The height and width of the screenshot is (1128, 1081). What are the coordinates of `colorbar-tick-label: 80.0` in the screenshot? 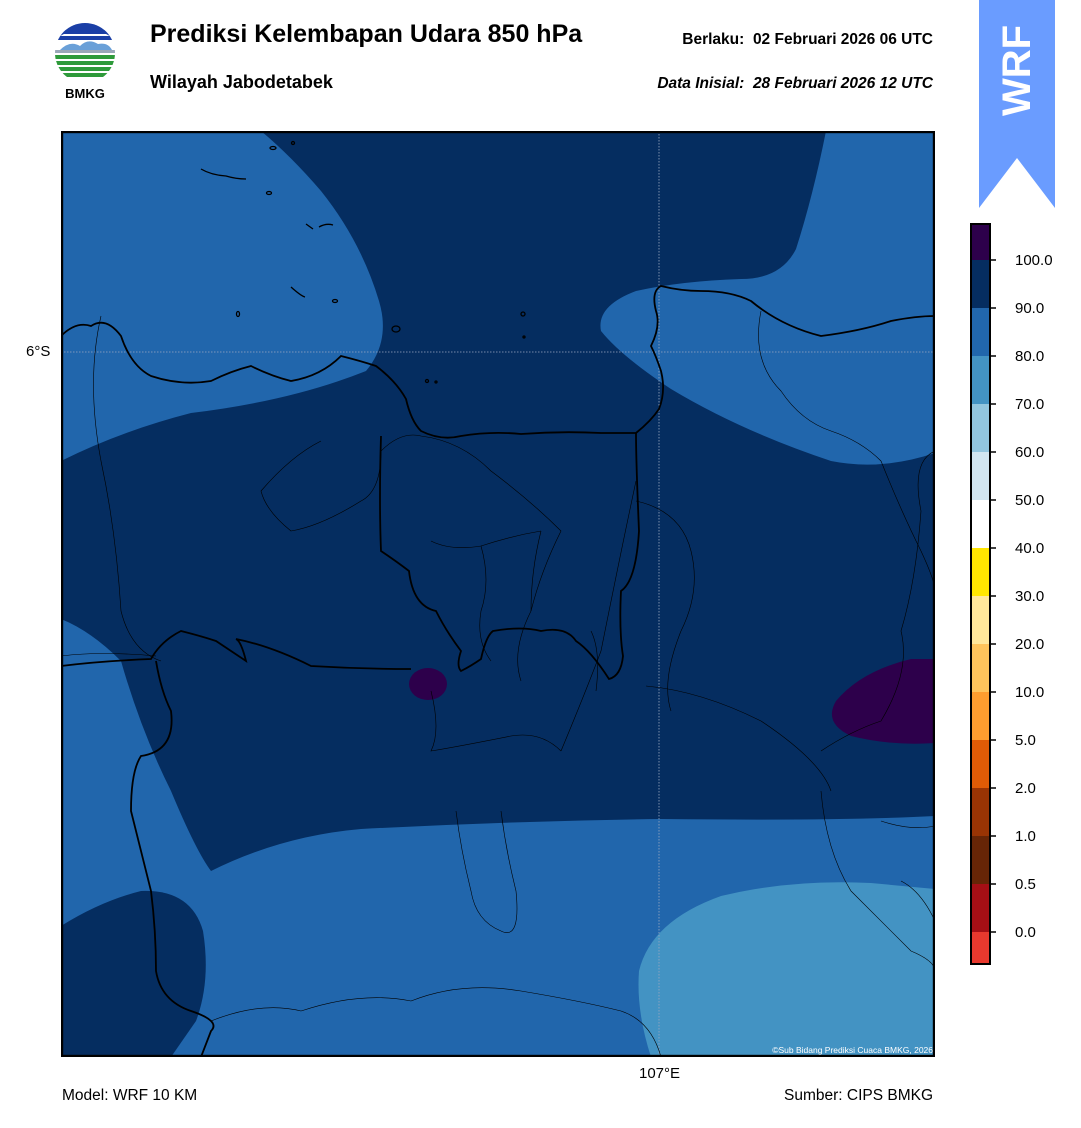 It's located at (1029, 356).